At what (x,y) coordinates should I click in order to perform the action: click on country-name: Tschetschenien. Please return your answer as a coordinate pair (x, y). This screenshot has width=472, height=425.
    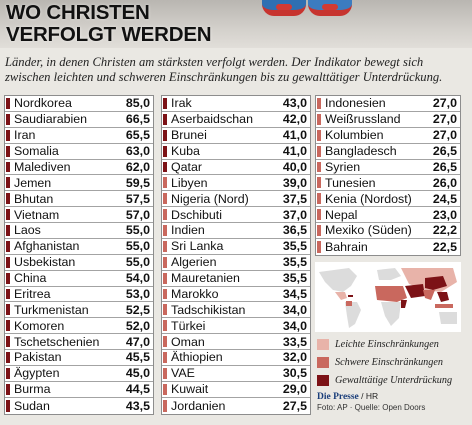
    Looking at the image, I should click on (57, 341).